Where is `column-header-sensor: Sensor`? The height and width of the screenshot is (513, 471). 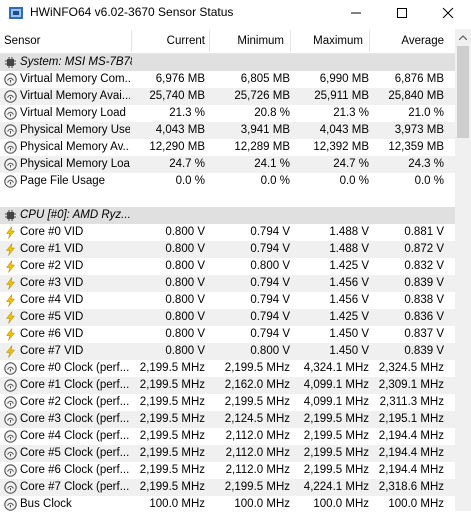
column-header-sensor: Sensor is located at coordinates (22, 41).